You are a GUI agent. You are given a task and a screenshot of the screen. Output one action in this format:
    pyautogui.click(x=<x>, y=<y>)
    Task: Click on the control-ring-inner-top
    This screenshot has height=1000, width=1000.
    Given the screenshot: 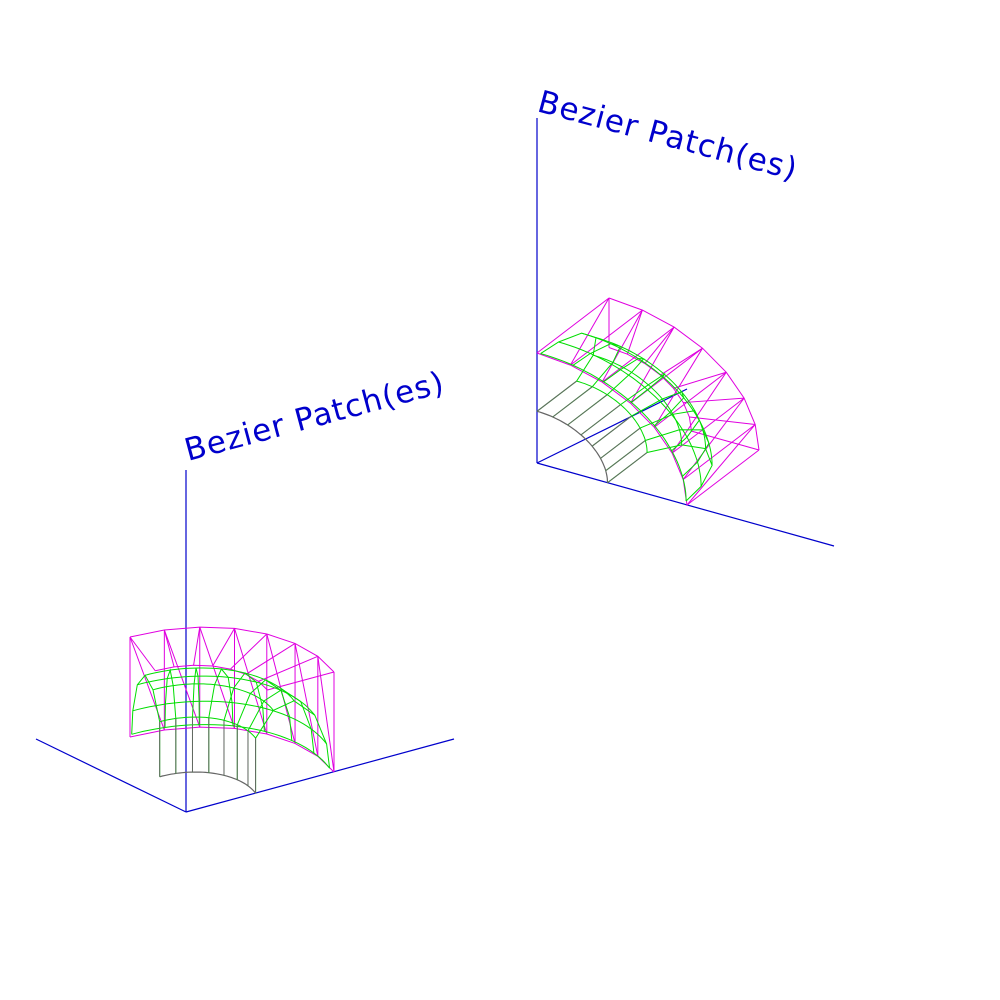 What is the action you would take?
    pyautogui.click(x=650, y=389)
    